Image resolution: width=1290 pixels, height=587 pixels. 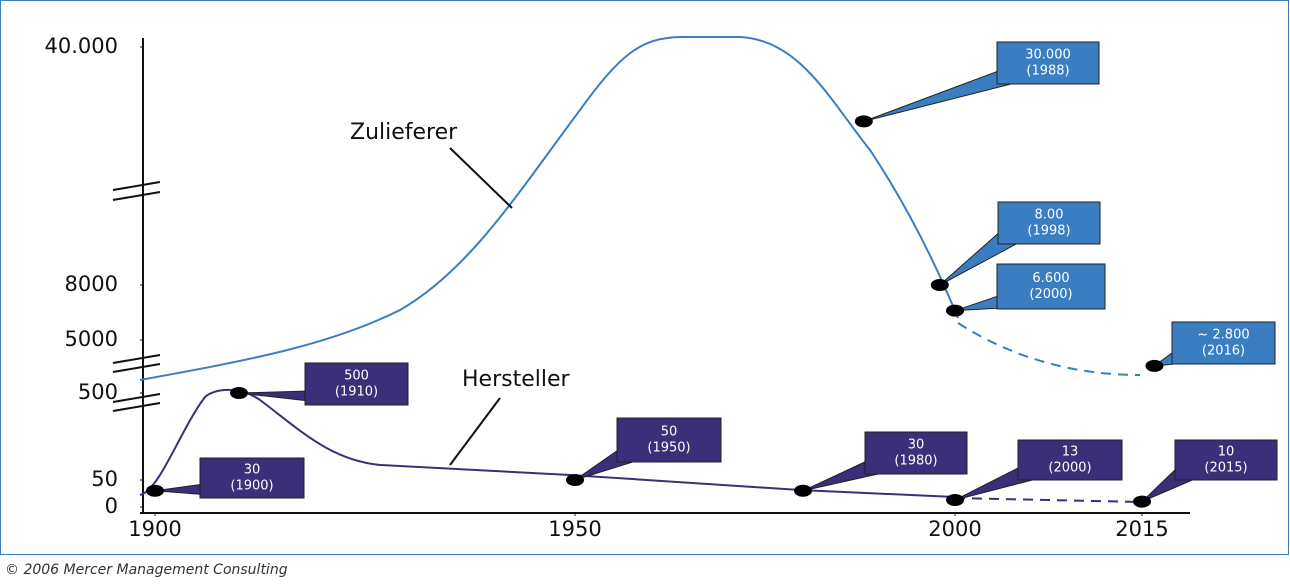 What do you see at coordinates (136, 296) in the screenshot?
I see `axis-breaks` at bounding box center [136, 296].